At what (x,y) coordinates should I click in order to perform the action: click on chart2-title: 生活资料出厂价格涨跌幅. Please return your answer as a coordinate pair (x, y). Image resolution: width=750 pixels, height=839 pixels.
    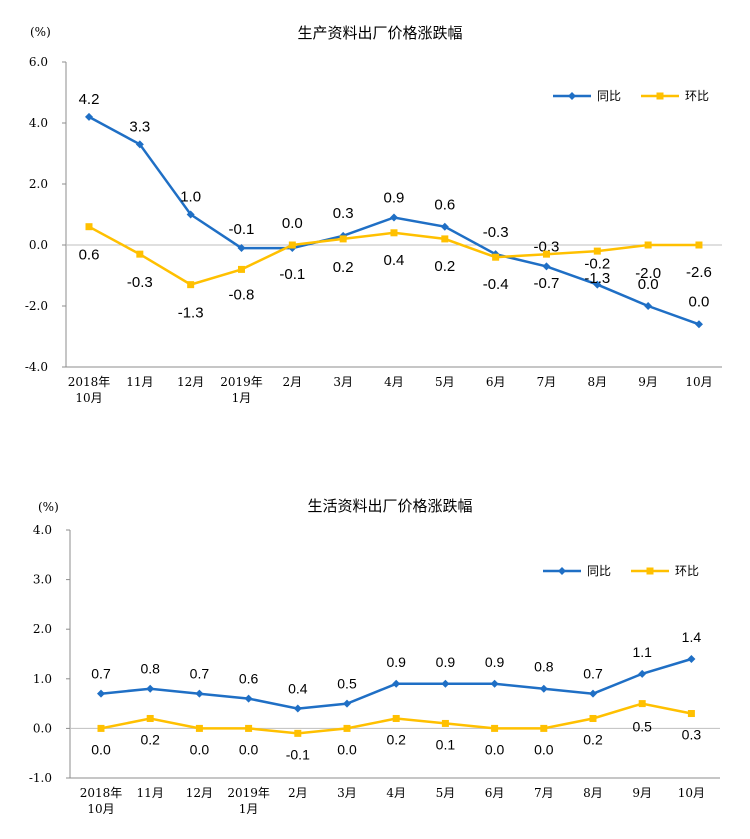
    Looking at the image, I should click on (389, 506).